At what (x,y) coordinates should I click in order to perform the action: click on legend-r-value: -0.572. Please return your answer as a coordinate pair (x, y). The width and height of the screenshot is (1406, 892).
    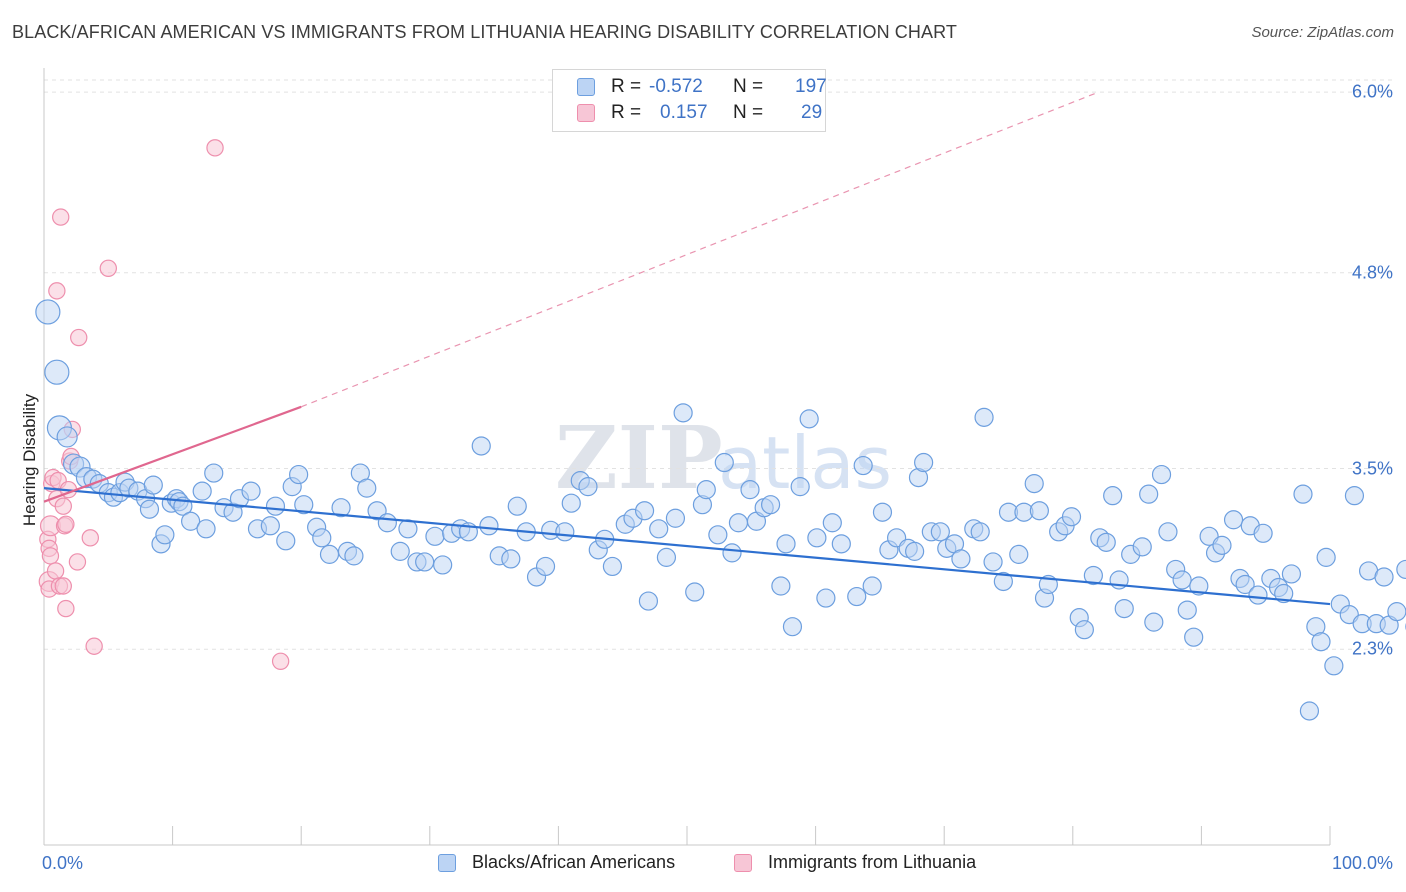
    Looking at the image, I should click on (676, 86).